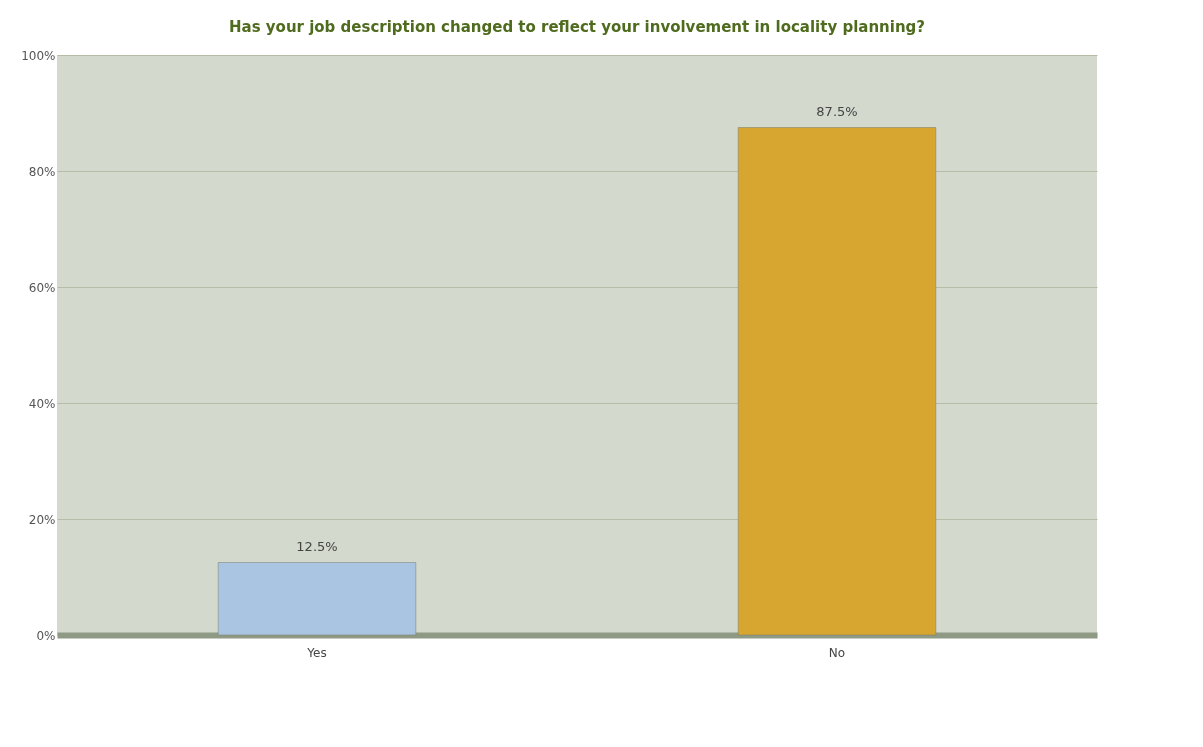 The image size is (1203, 747). What do you see at coordinates (577, 27) in the screenshot?
I see `chart-title: Has your job description changed to reflect your involvement in locality planning?` at bounding box center [577, 27].